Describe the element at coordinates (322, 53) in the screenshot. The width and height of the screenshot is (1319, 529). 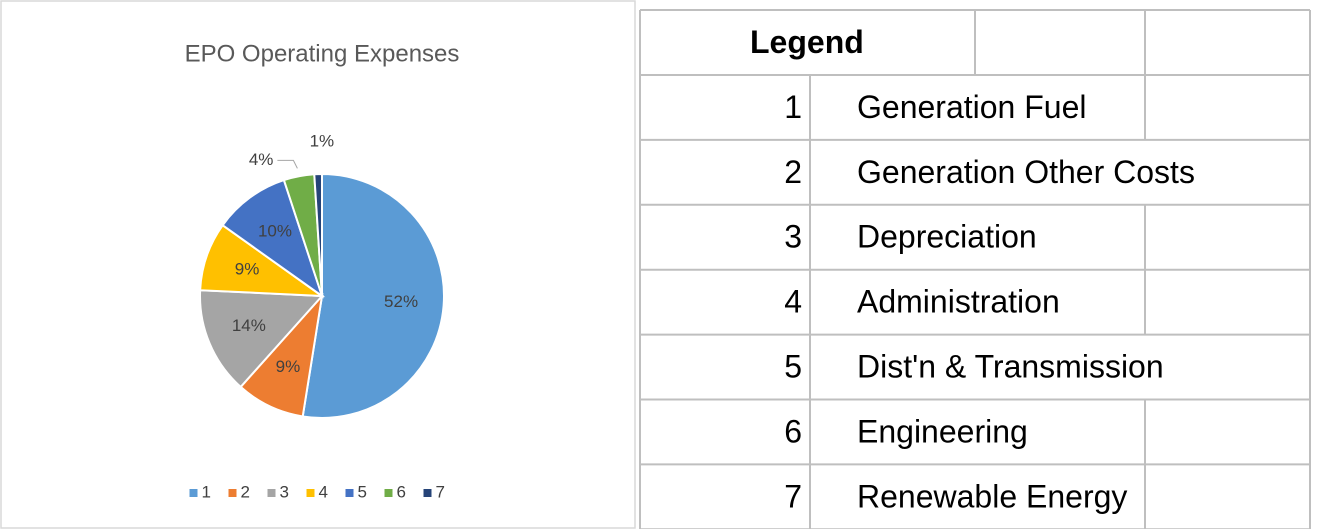
I see `chart-title: EPO Operating Expenses` at that location.